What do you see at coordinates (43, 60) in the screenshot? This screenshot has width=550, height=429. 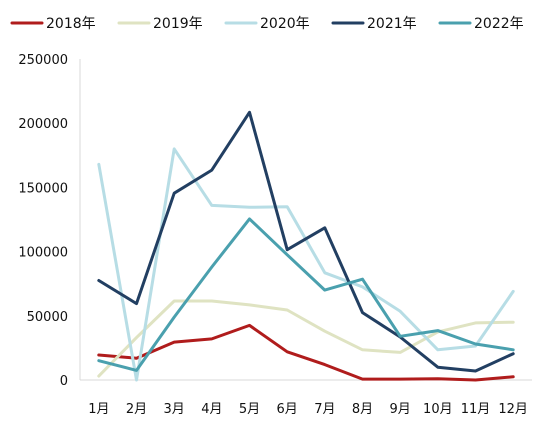 I see `y-tick-label: 250000` at bounding box center [43, 60].